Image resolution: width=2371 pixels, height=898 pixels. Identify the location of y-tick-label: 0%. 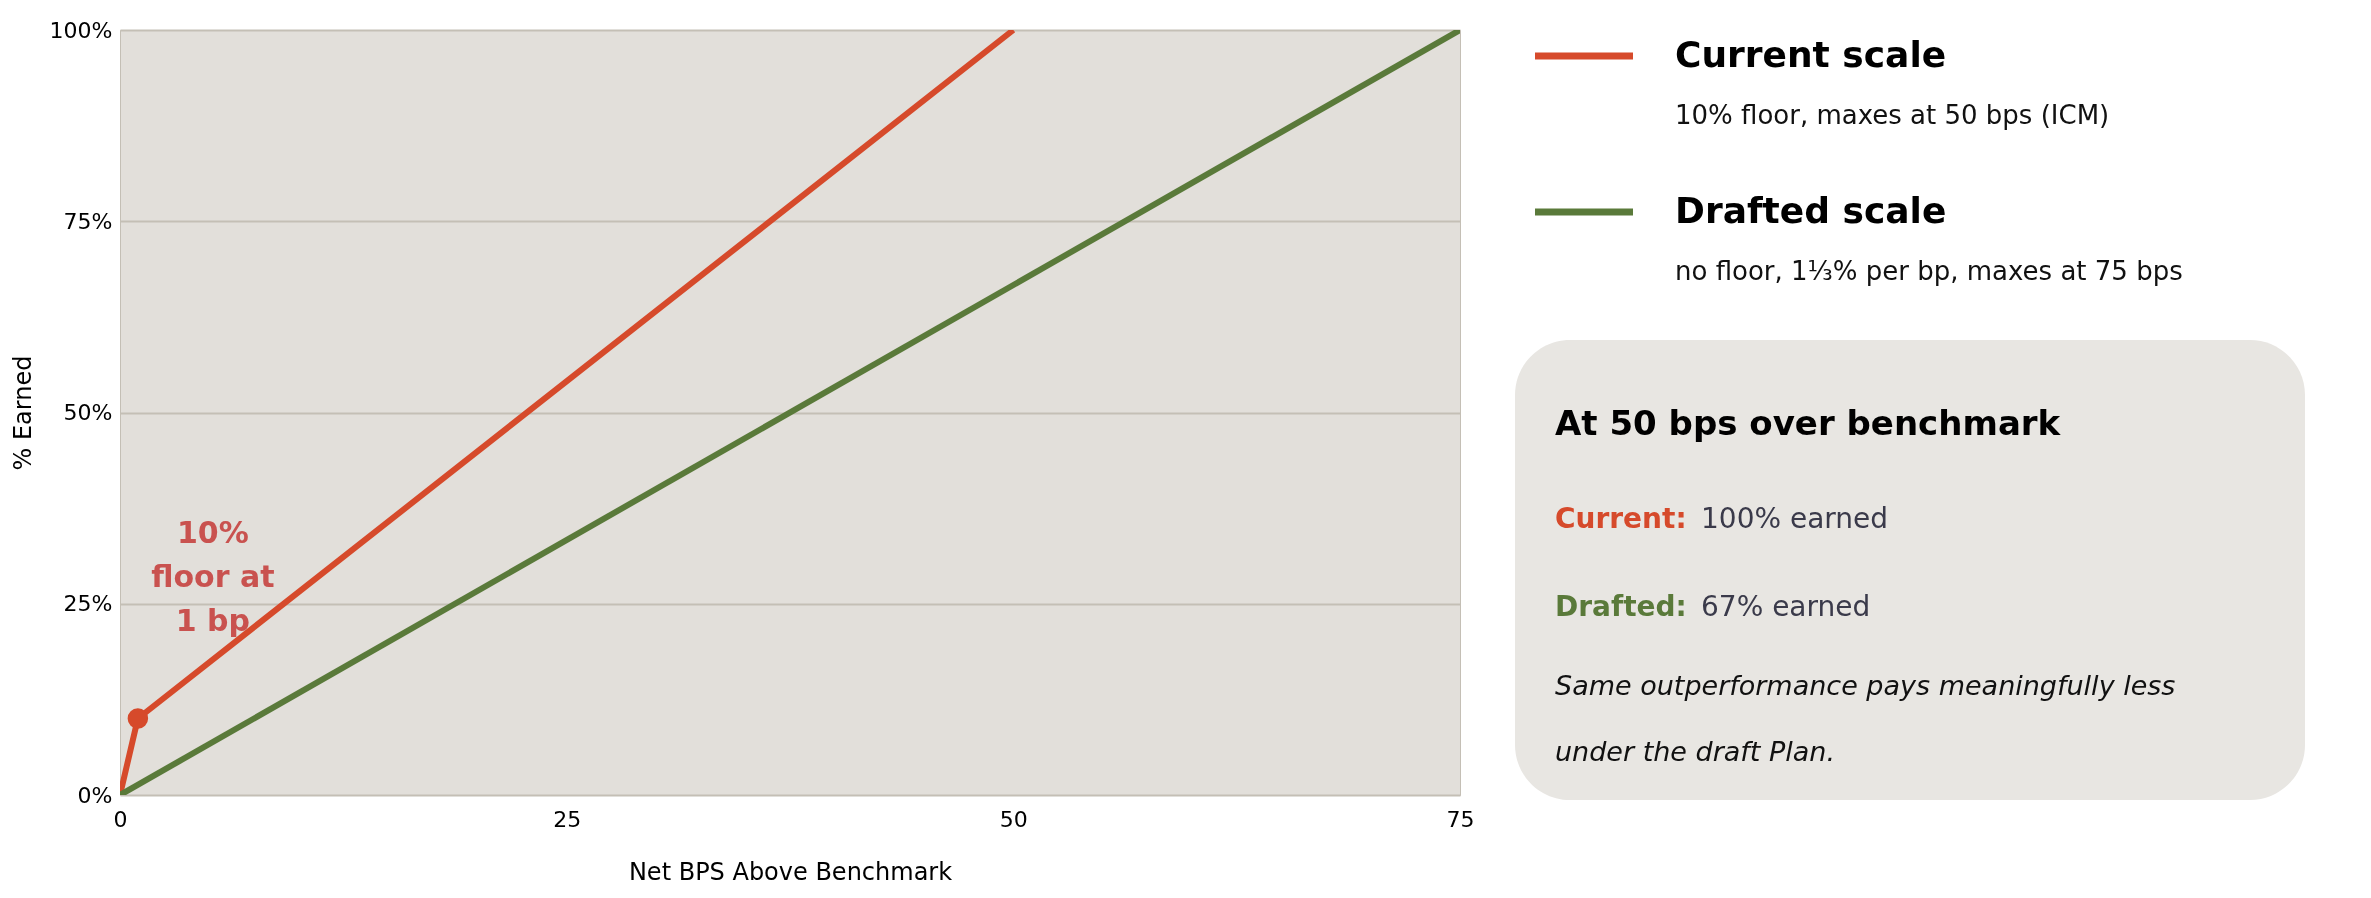
(95, 795).